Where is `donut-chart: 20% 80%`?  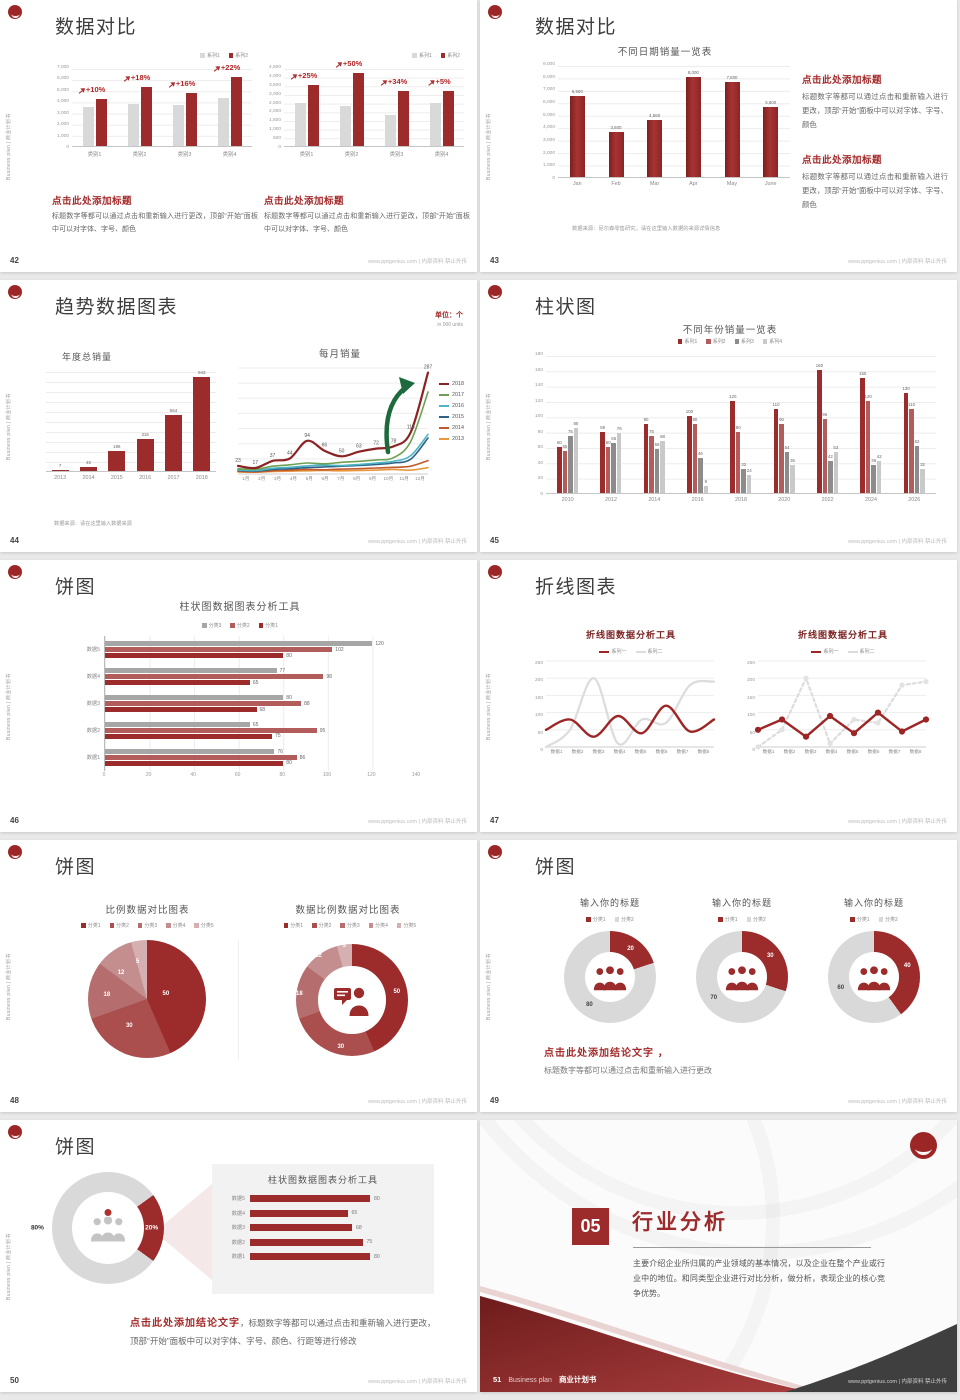
donut-chart: 20% 80% is located at coordinates (97, 1228).